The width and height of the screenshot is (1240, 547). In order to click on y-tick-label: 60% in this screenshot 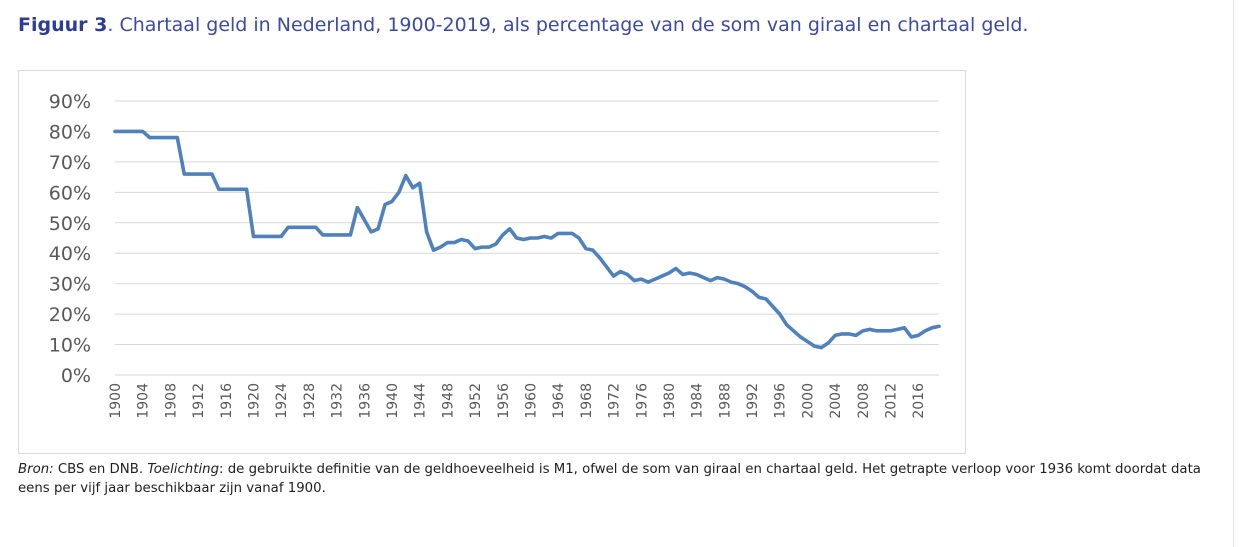, I will do `click(70, 193)`.